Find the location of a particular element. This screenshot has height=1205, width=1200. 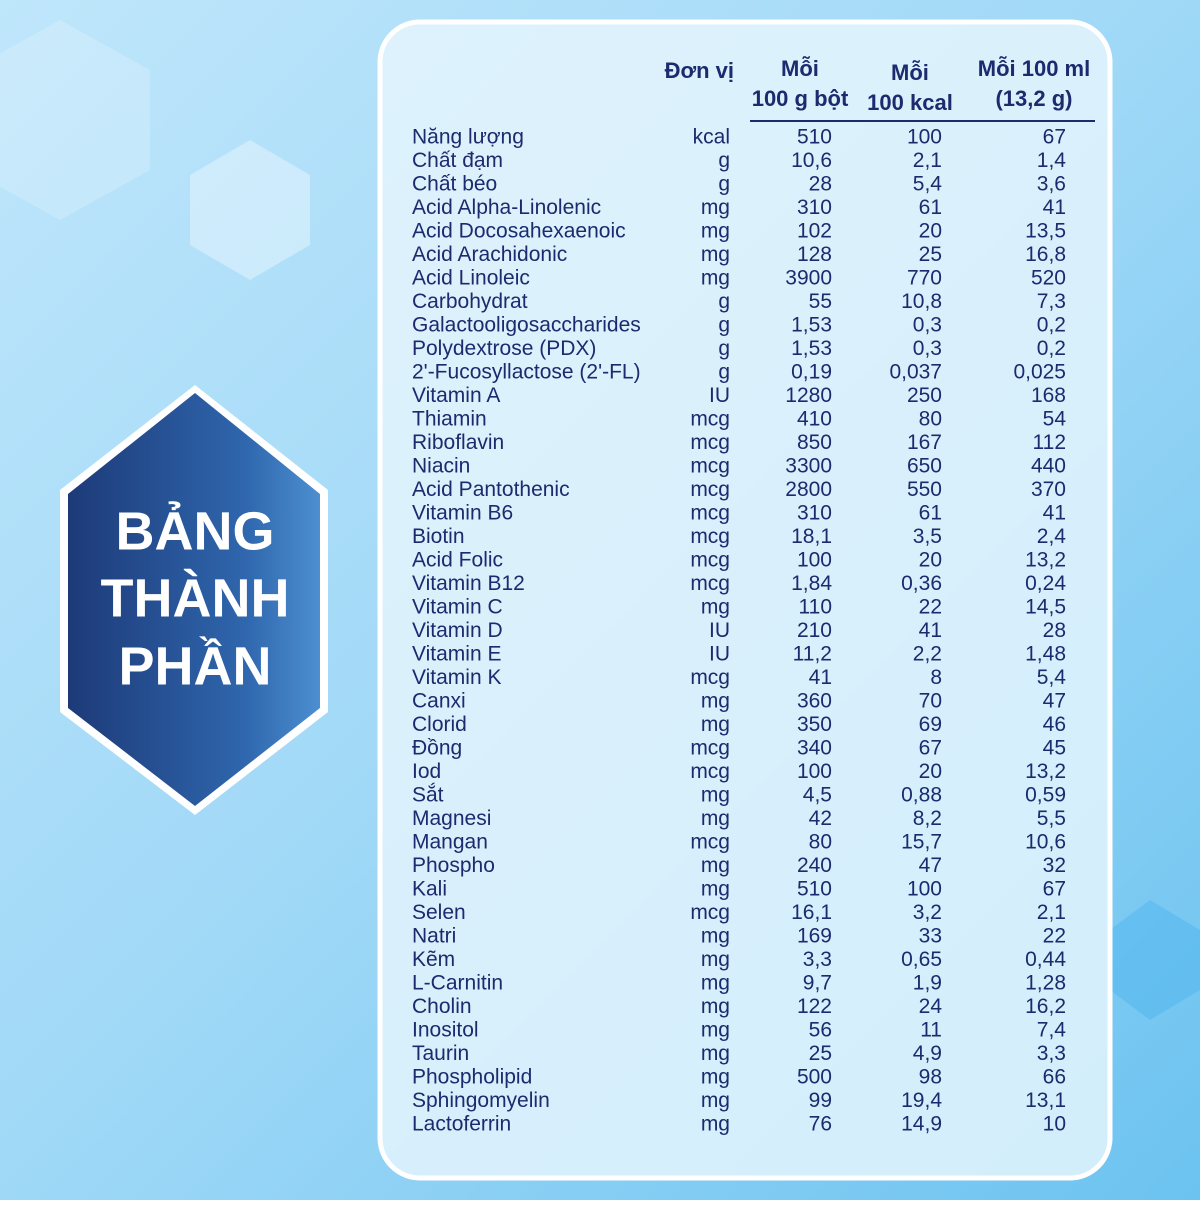

value-per-100g: 16,1 is located at coordinates (811, 912).